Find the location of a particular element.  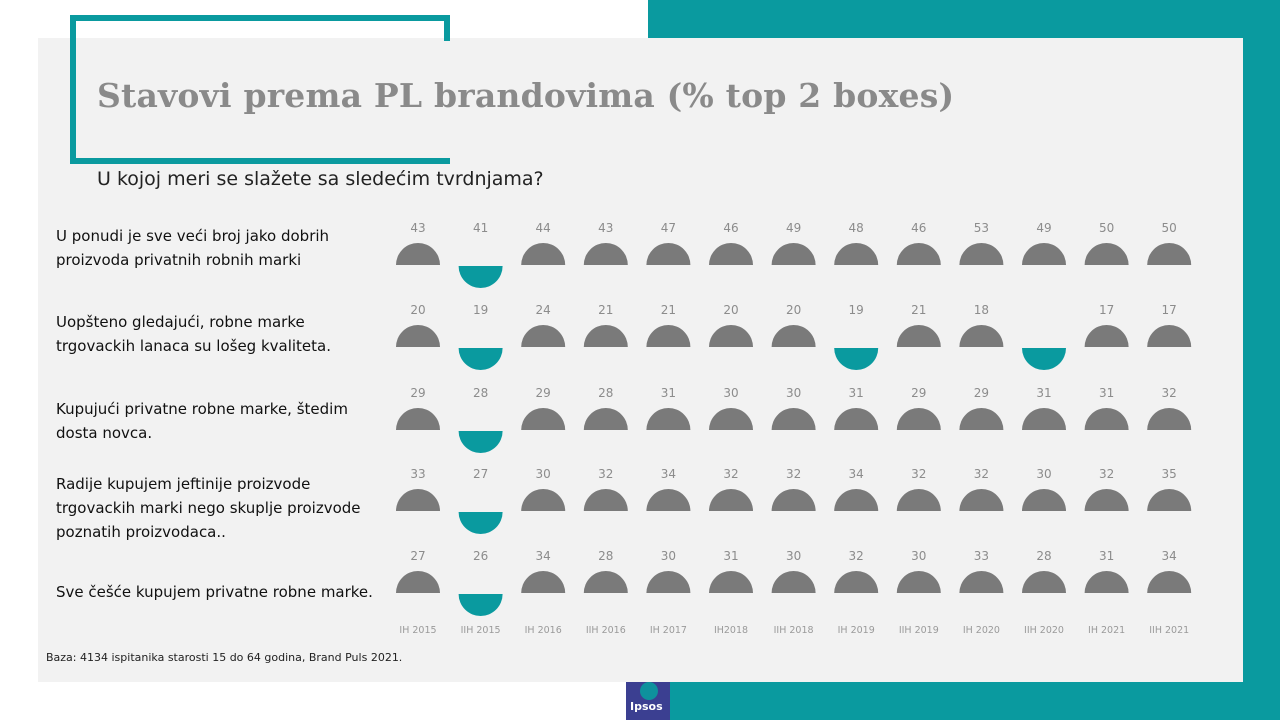

marker-up-r4-c4 is located at coordinates (605, 500).